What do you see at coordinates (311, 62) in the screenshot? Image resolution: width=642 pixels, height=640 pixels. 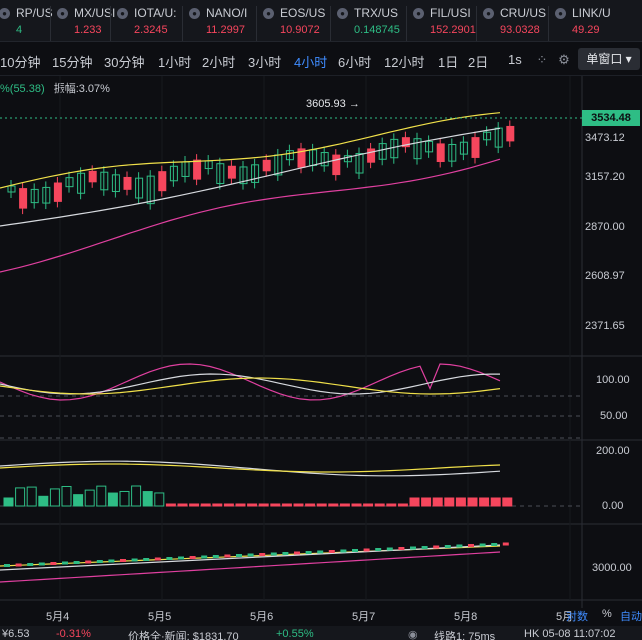 I see `interval-tab: 4小时` at bounding box center [311, 62].